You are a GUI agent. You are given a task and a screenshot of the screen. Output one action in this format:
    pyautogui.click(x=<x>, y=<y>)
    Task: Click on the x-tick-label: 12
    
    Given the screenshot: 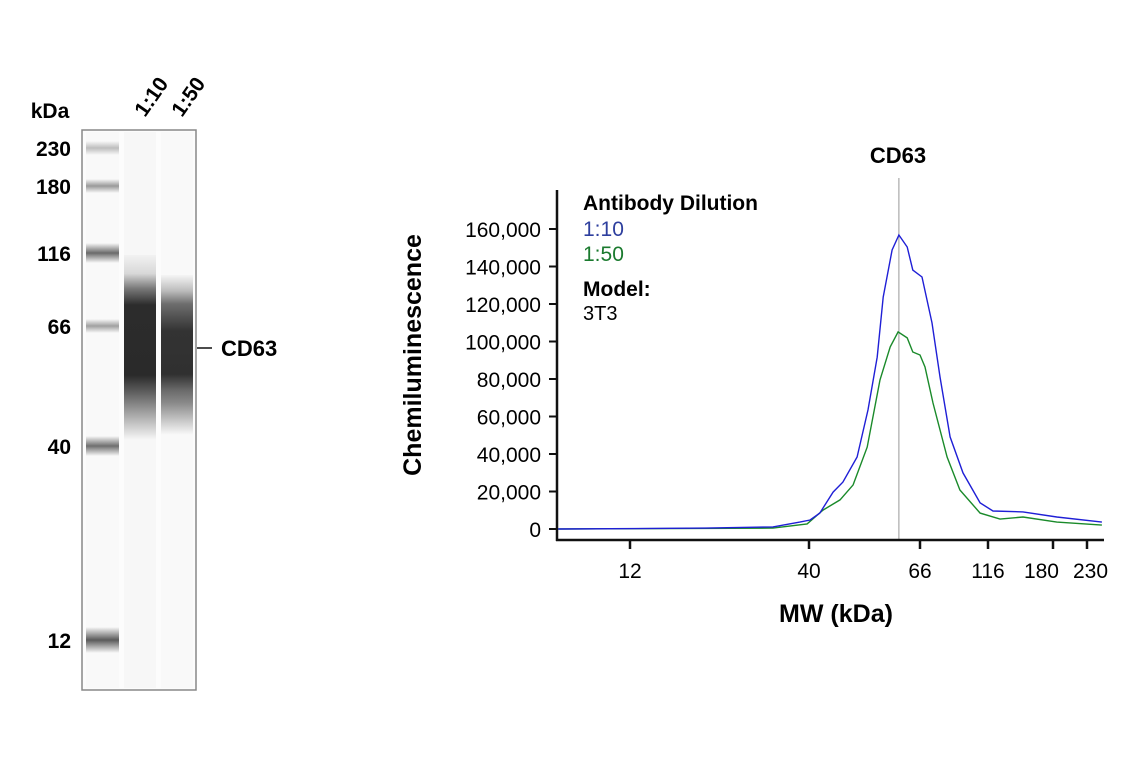 What is the action you would take?
    pyautogui.click(x=629, y=571)
    